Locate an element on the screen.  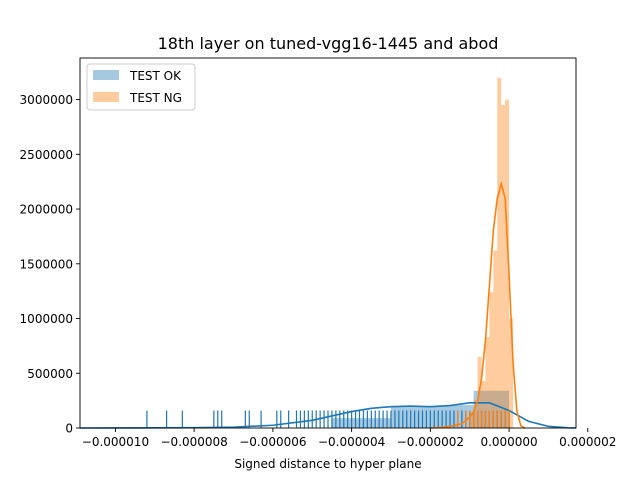
y-tick-label: 500000 is located at coordinates (50, 374).